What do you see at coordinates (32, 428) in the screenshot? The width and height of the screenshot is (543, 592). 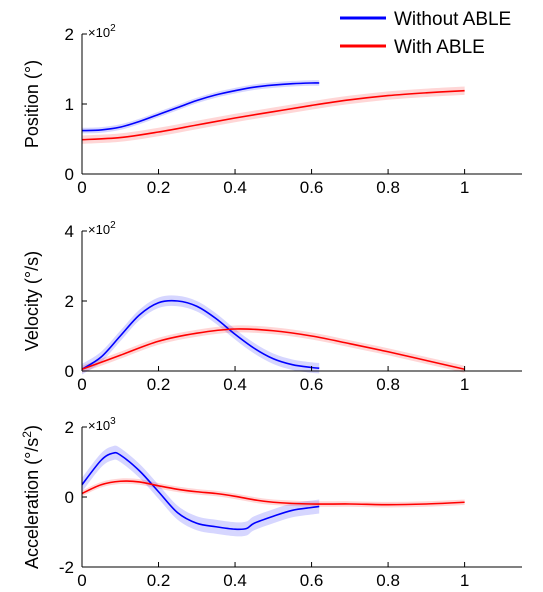 I see `y-axis-label-tail: )` at bounding box center [32, 428].